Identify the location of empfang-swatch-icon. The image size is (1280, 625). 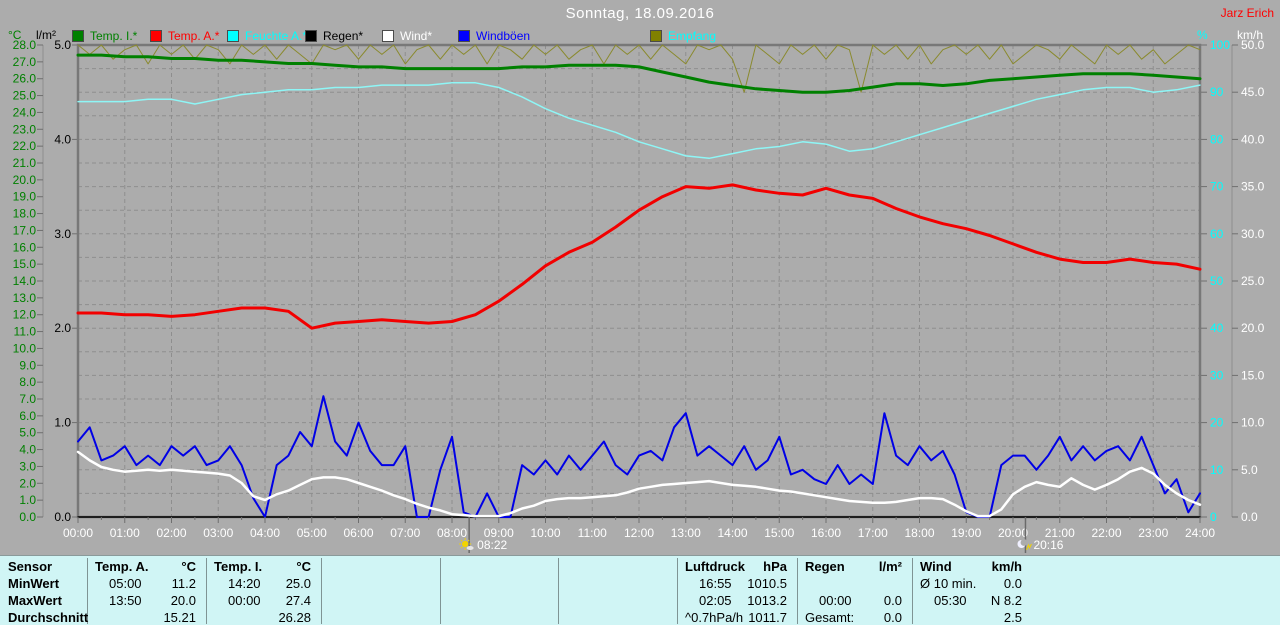
(656, 36).